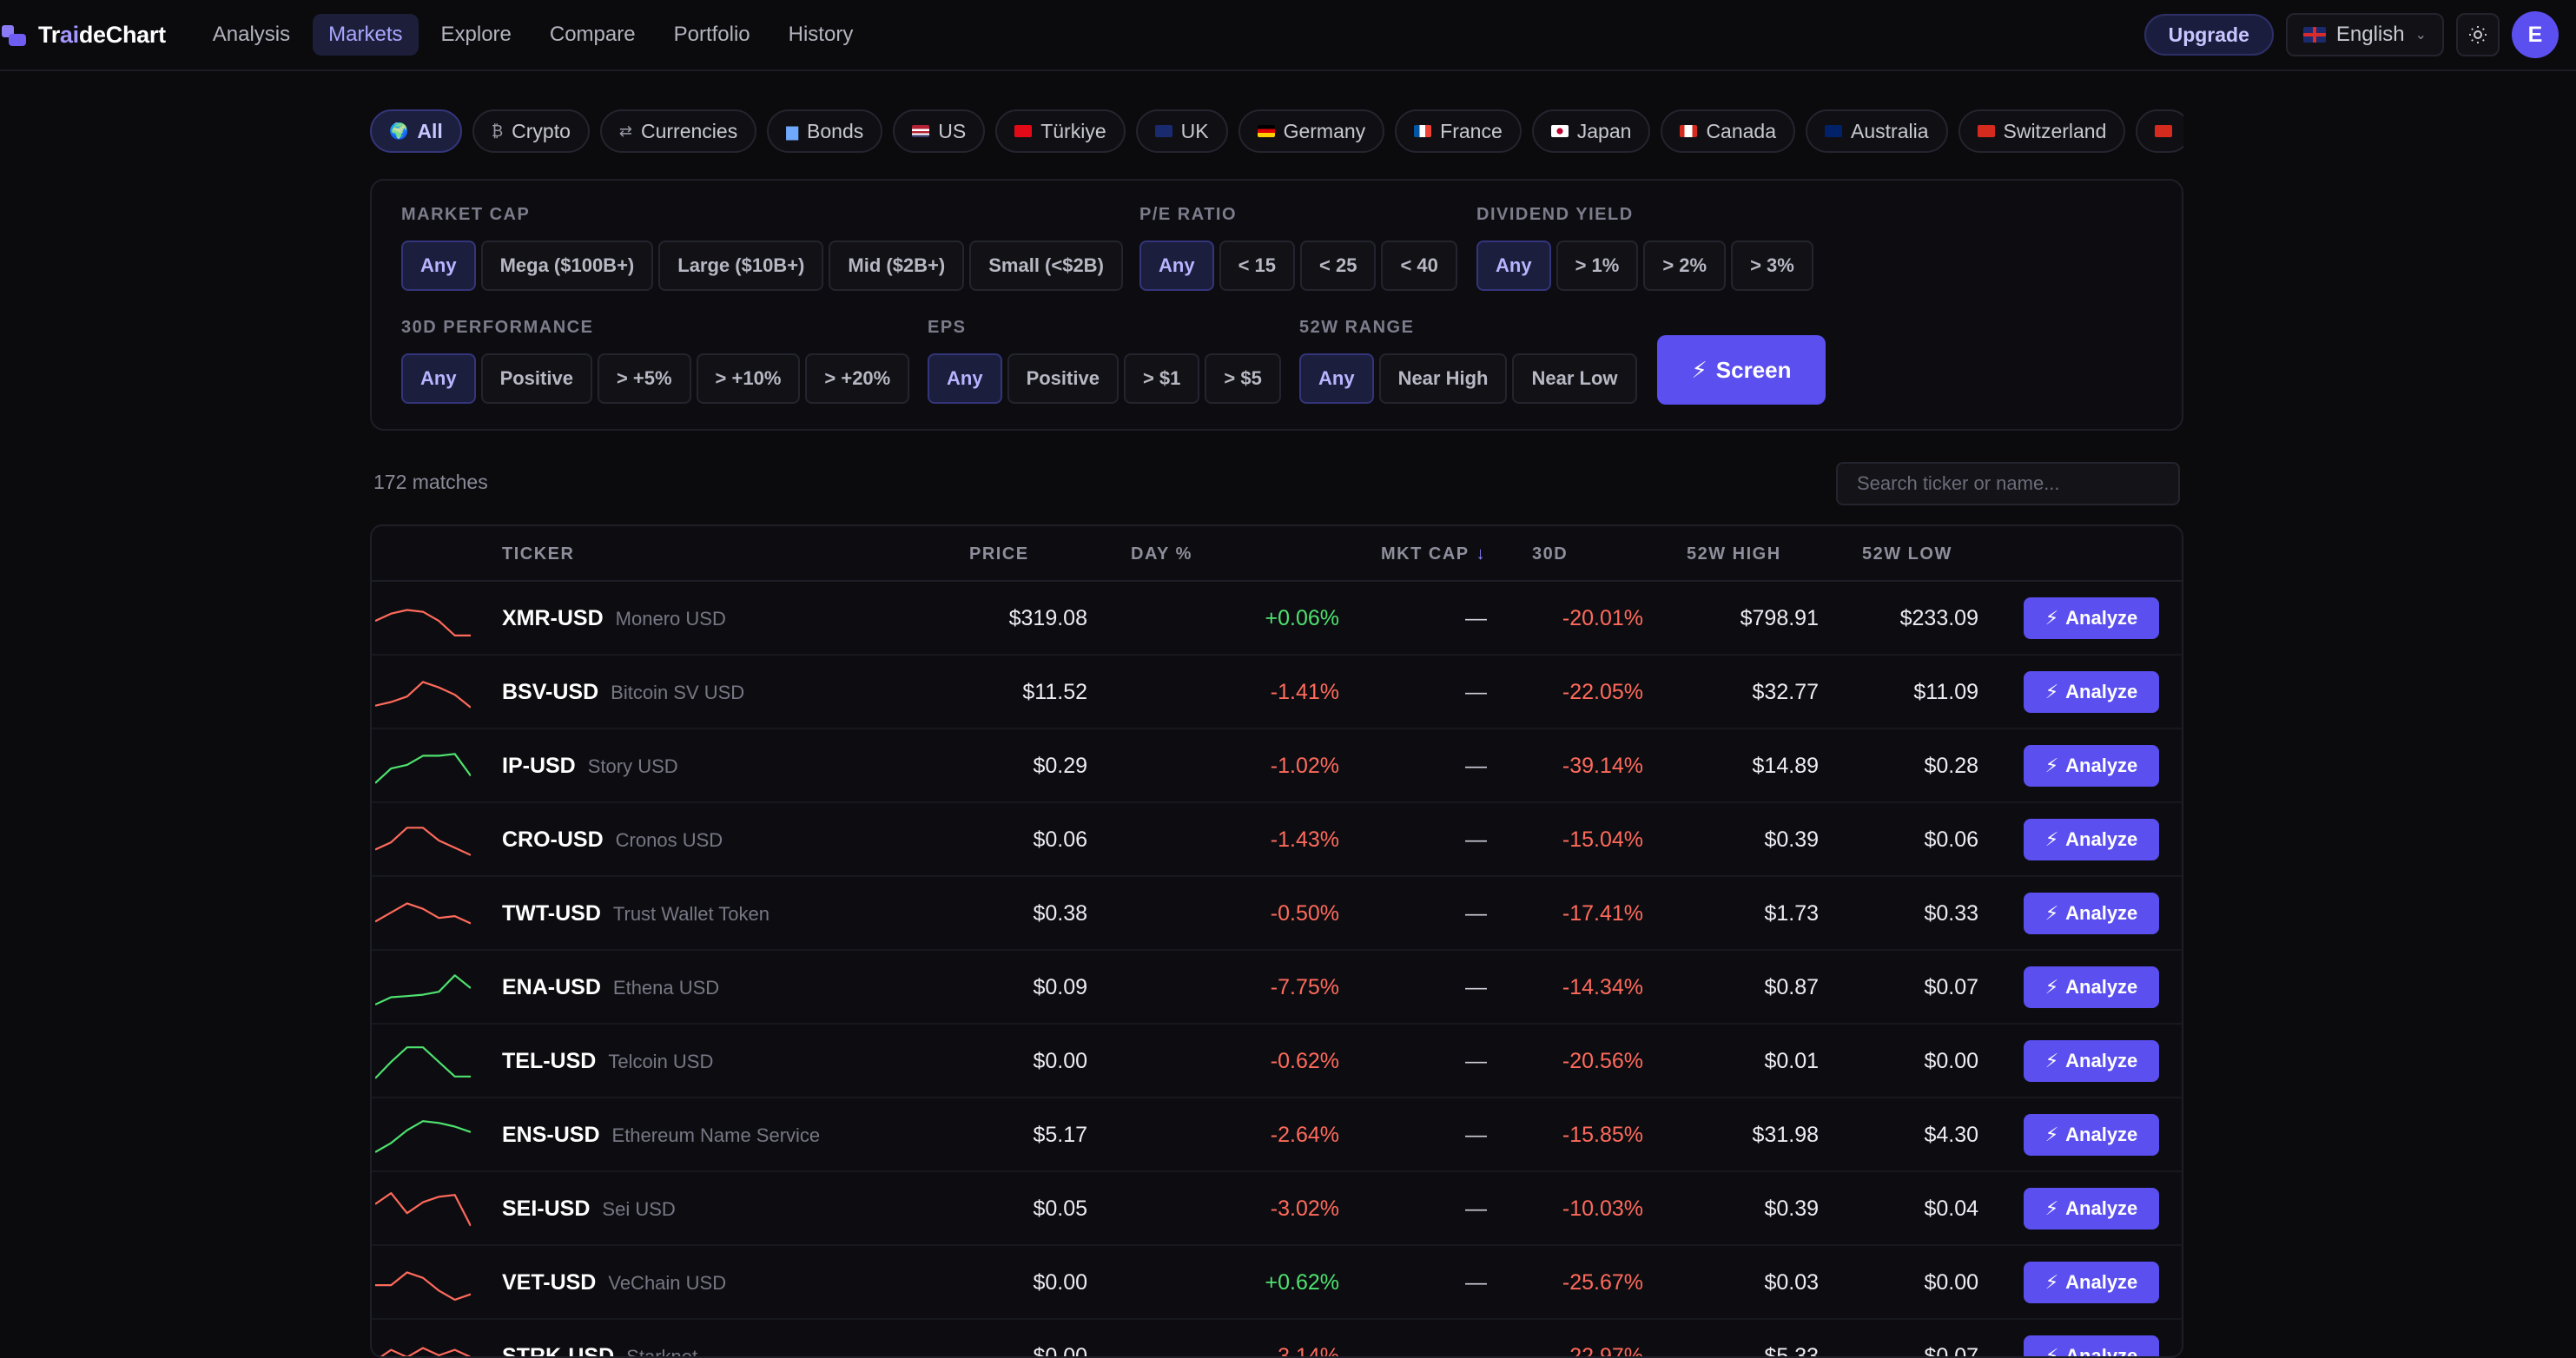 Image resolution: width=2576 pixels, height=1358 pixels. I want to click on col-52w-high: 52W HIGH, so click(1734, 554).